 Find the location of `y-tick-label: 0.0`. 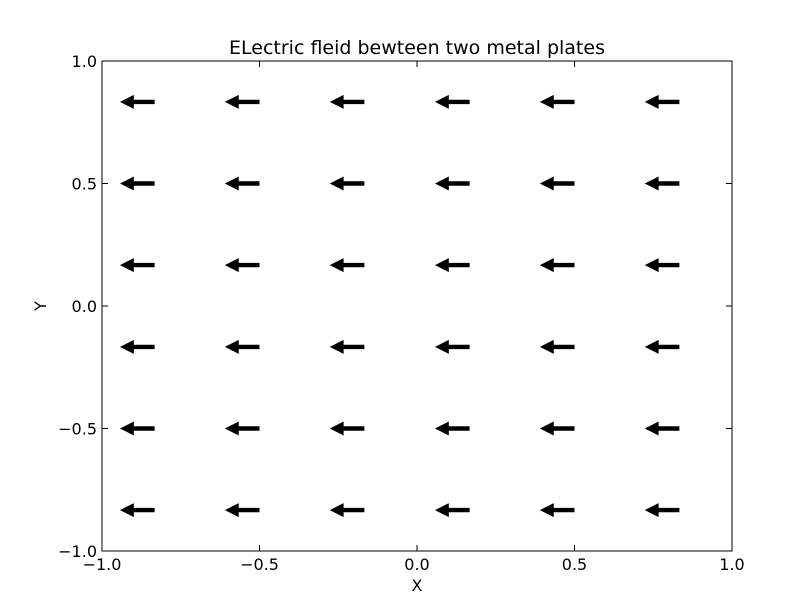

y-tick-label: 0.0 is located at coordinates (84, 306).